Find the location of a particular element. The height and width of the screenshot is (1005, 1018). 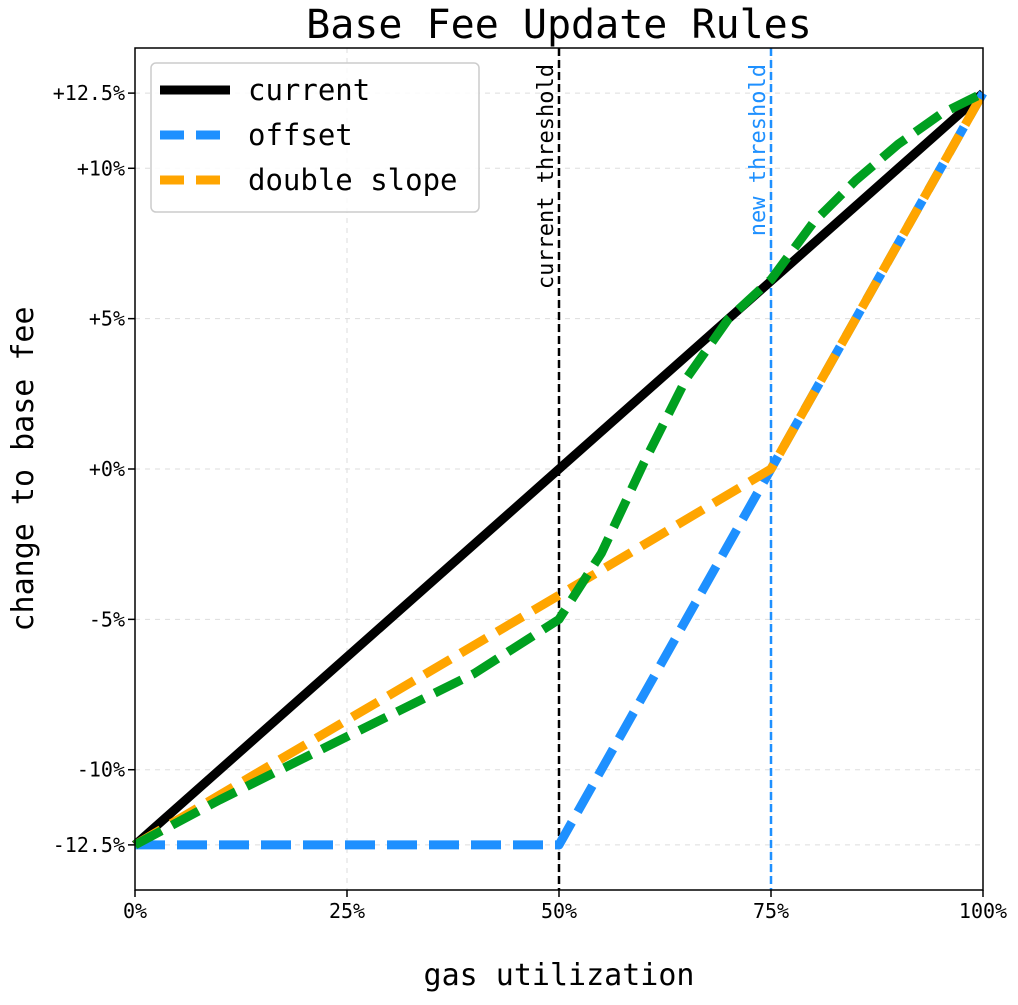

x-tick-label-3: 75% is located at coordinates (771, 911).